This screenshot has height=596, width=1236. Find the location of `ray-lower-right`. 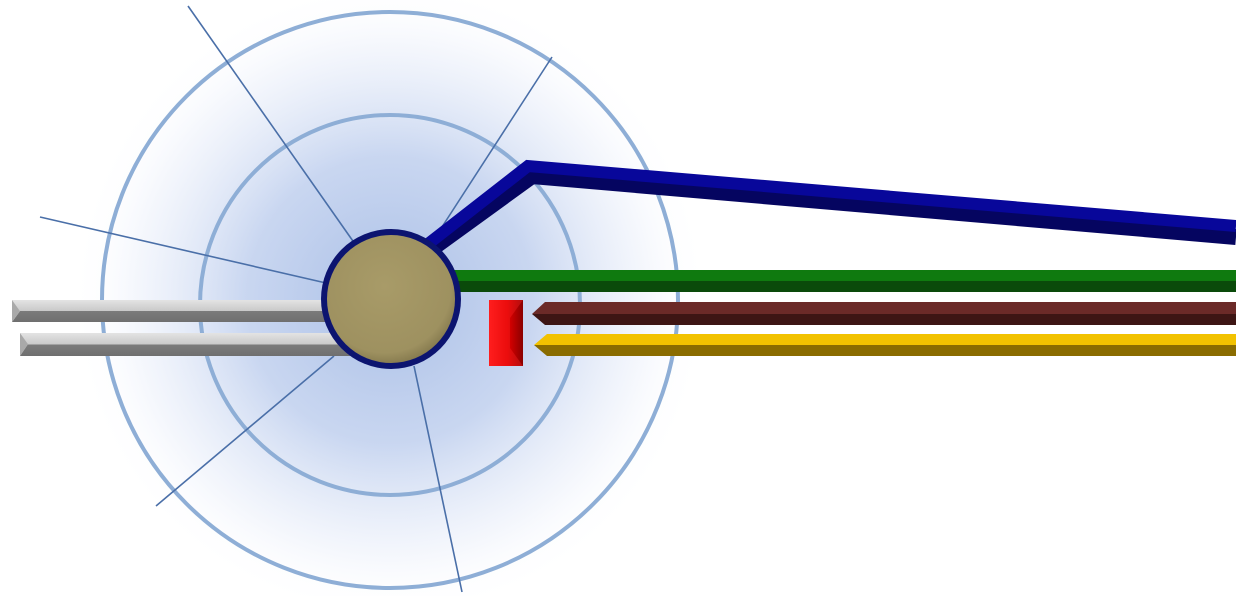

ray-lower-right is located at coordinates (438, 479).